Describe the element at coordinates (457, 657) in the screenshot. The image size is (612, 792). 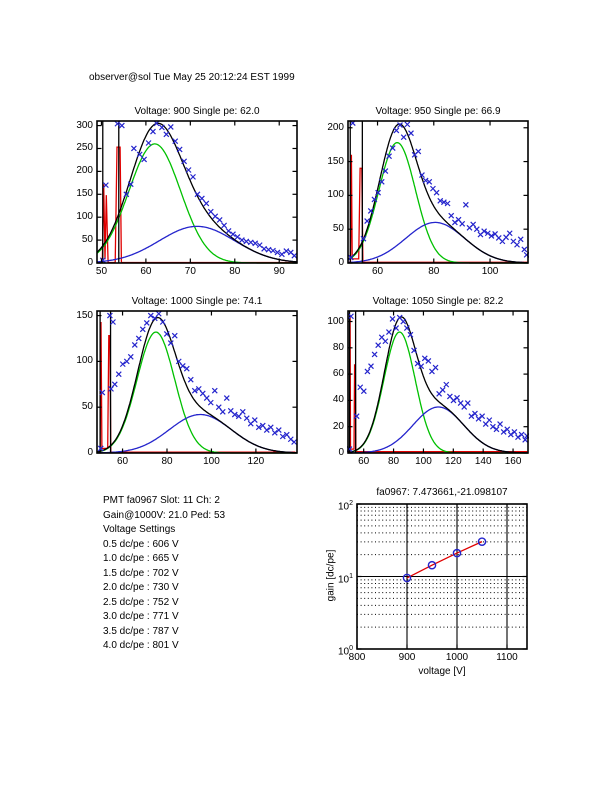
I see `gain-curve-x-tick-label: 1000` at that location.